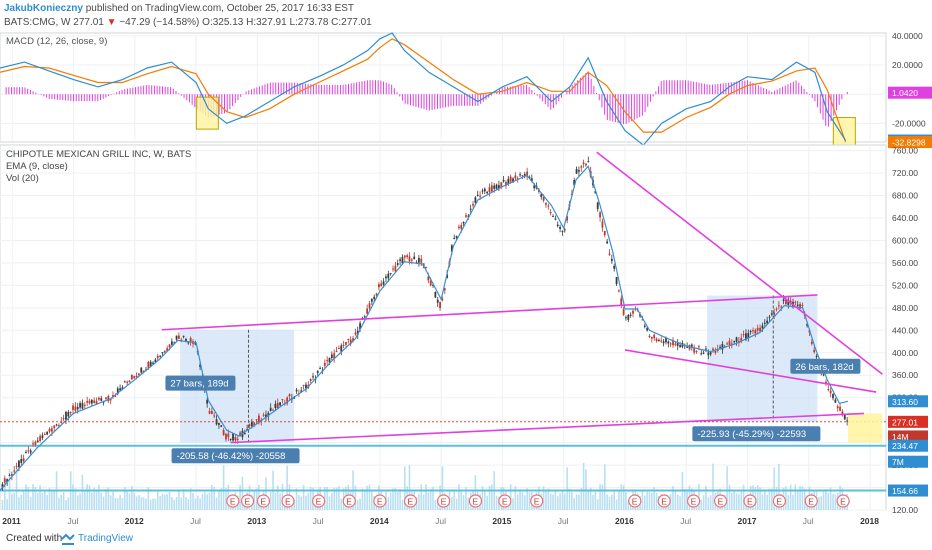 Image resolution: width=932 pixels, height=550 pixels. What do you see at coordinates (905, 491) in the screenshot?
I see `price-badge-label: 154.66` at bounding box center [905, 491].